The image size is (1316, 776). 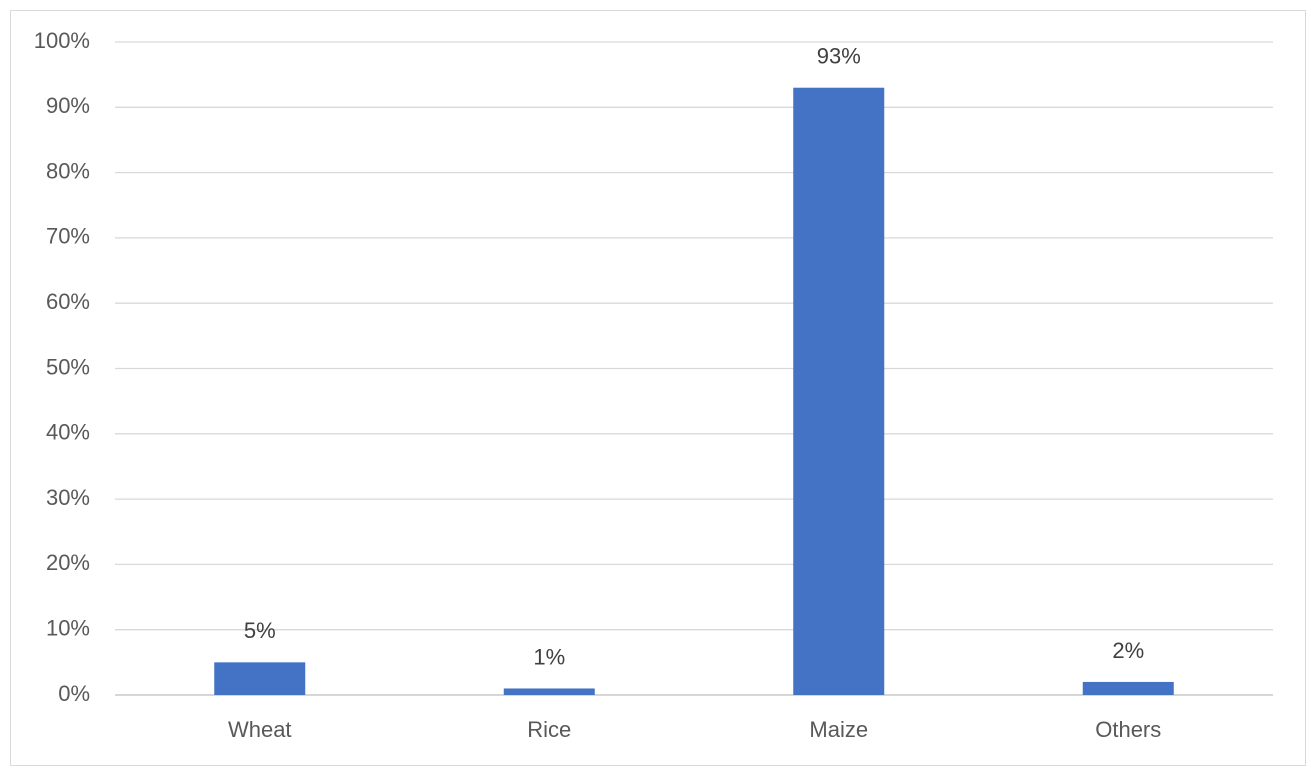 What do you see at coordinates (260, 729) in the screenshot?
I see `x-tick-label: Wheat` at bounding box center [260, 729].